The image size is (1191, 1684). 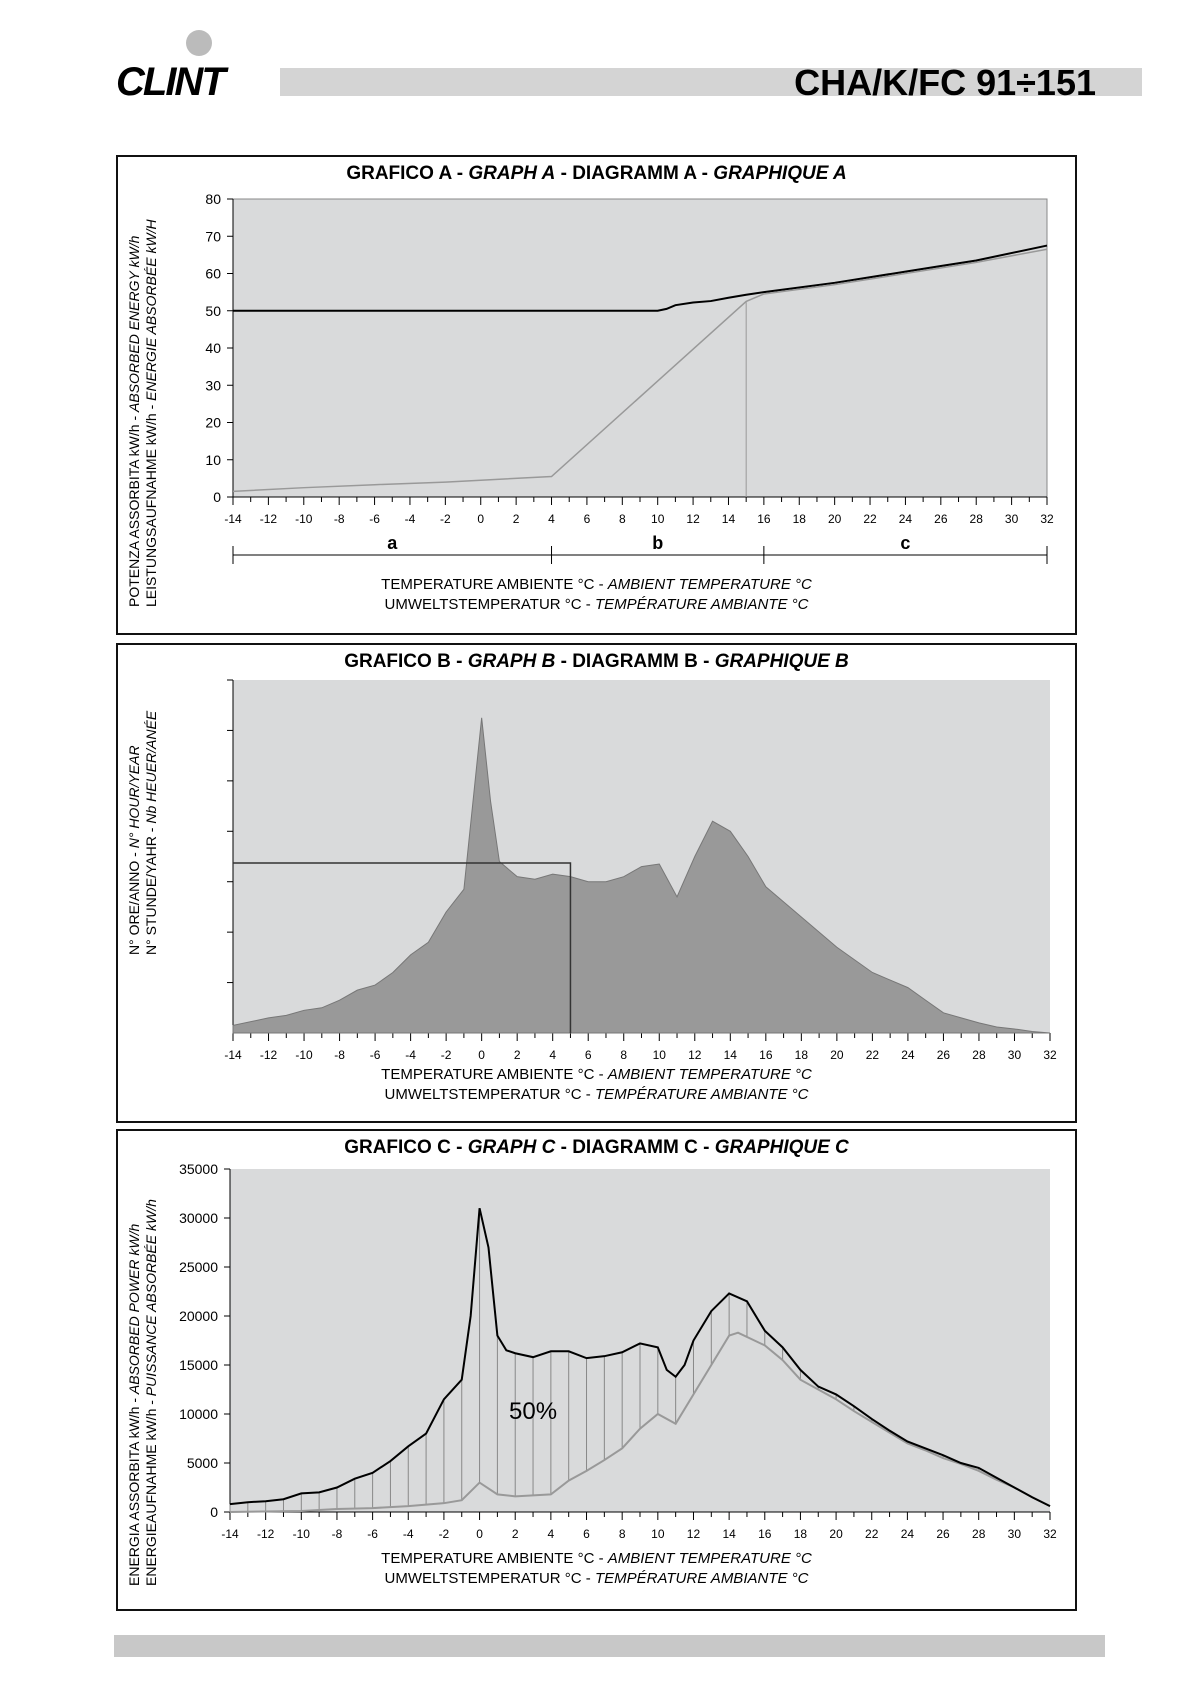 I want to click on y-tick-label: 10000, so click(x=198, y=1414).